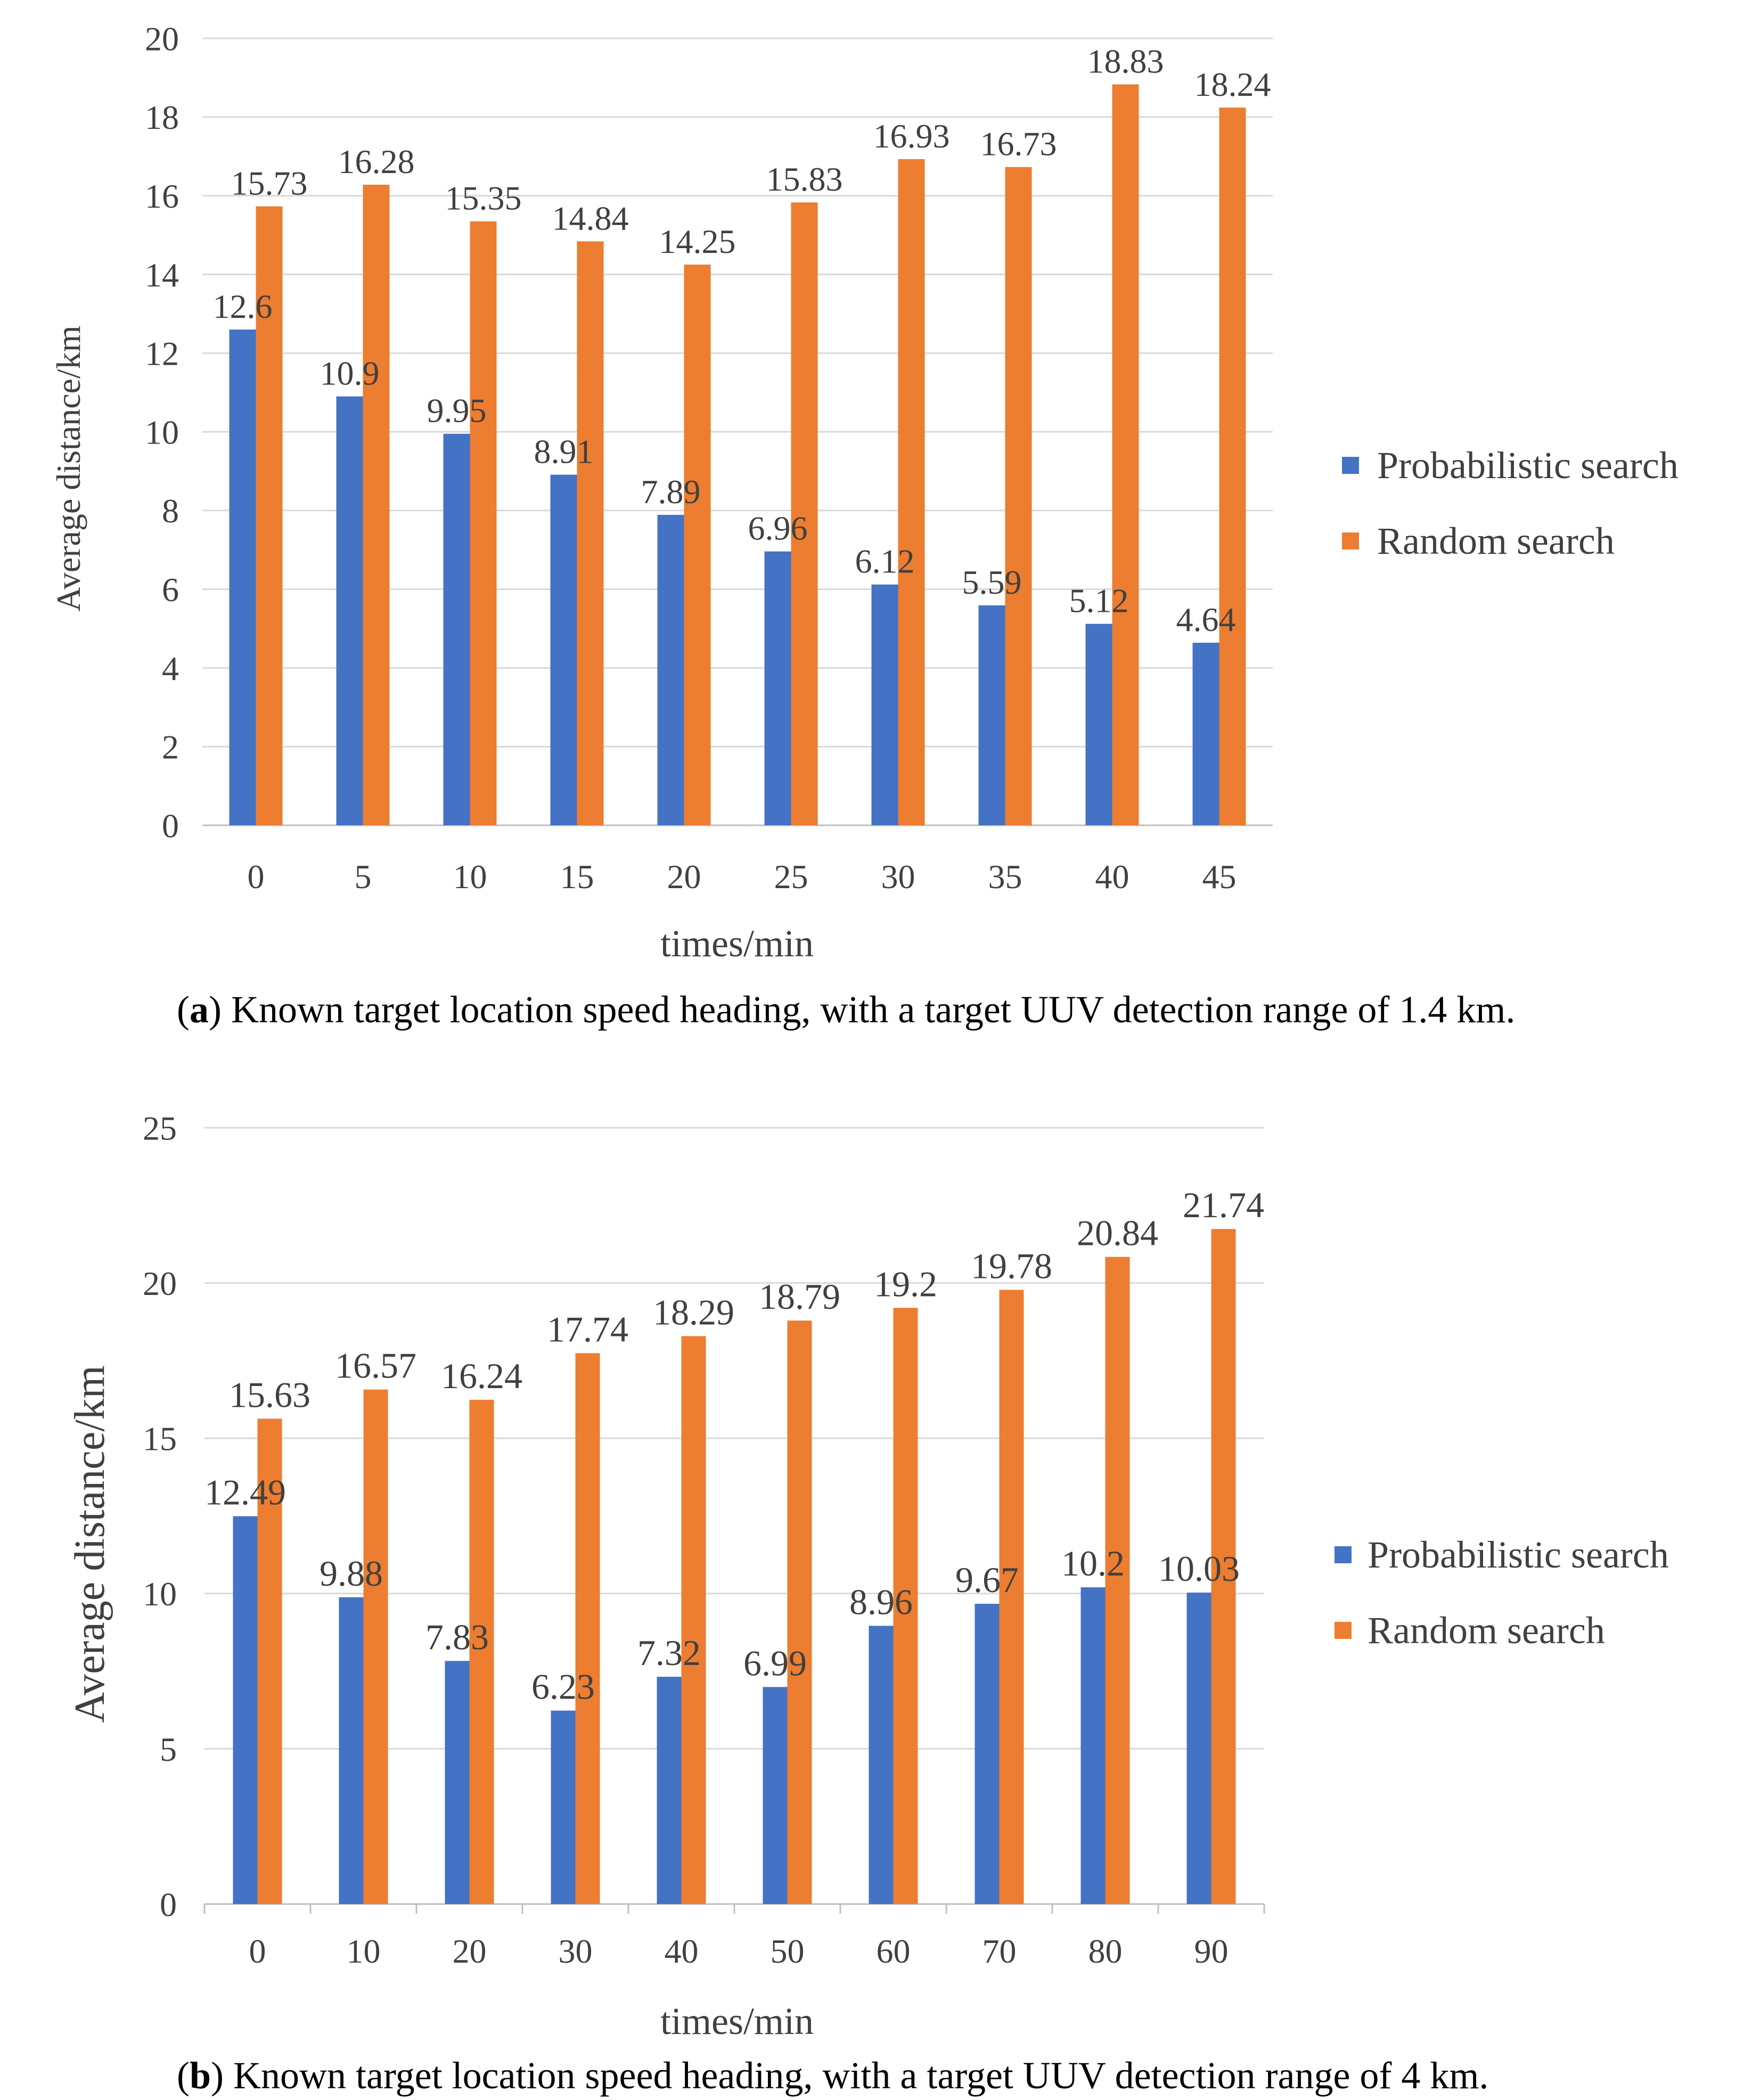 Image resolution: width=1752 pixels, height=2100 pixels. I want to click on y-tick-label: 8, so click(171, 511).